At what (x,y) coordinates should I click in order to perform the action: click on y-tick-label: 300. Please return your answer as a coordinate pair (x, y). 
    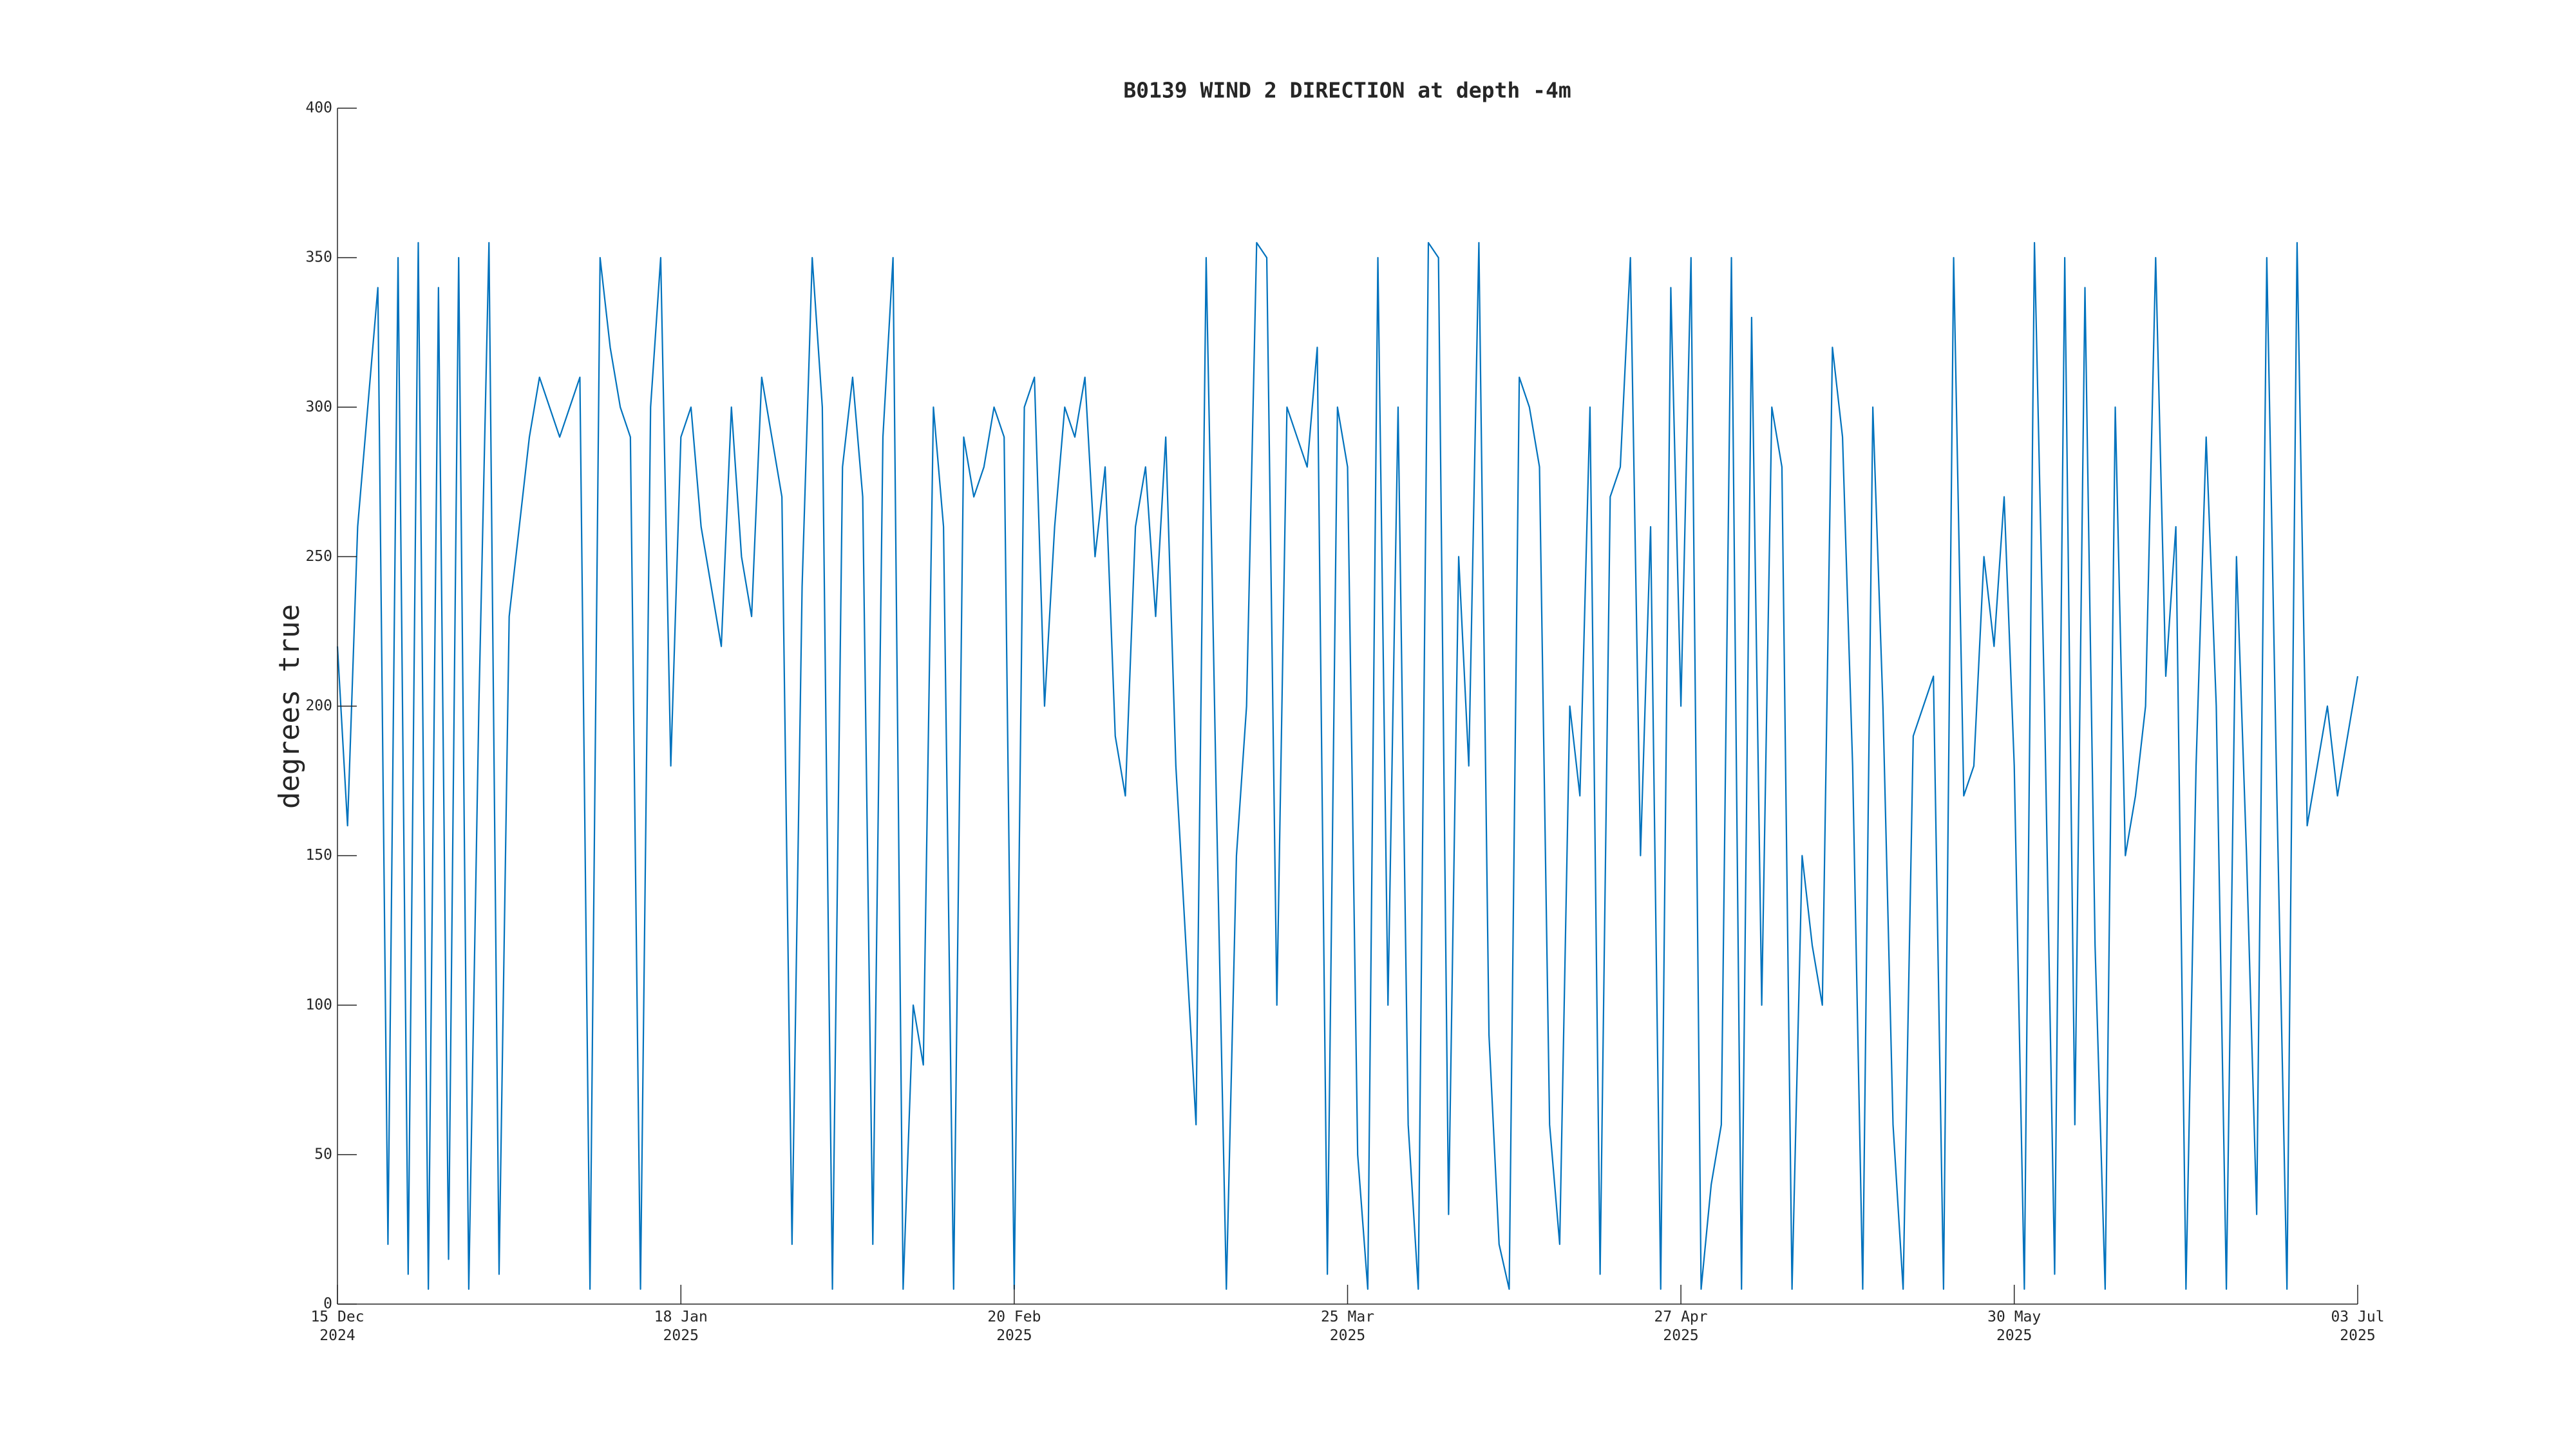
    Looking at the image, I should click on (318, 407).